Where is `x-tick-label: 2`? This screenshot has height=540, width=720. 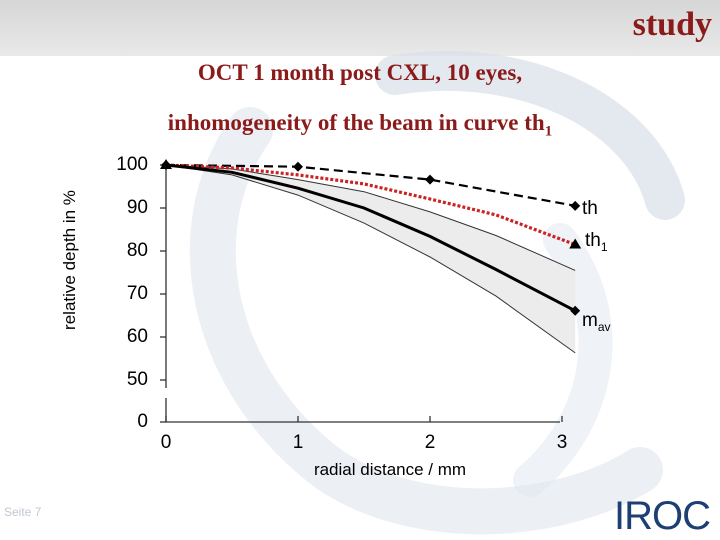 x-tick-label: 2 is located at coordinates (430, 442).